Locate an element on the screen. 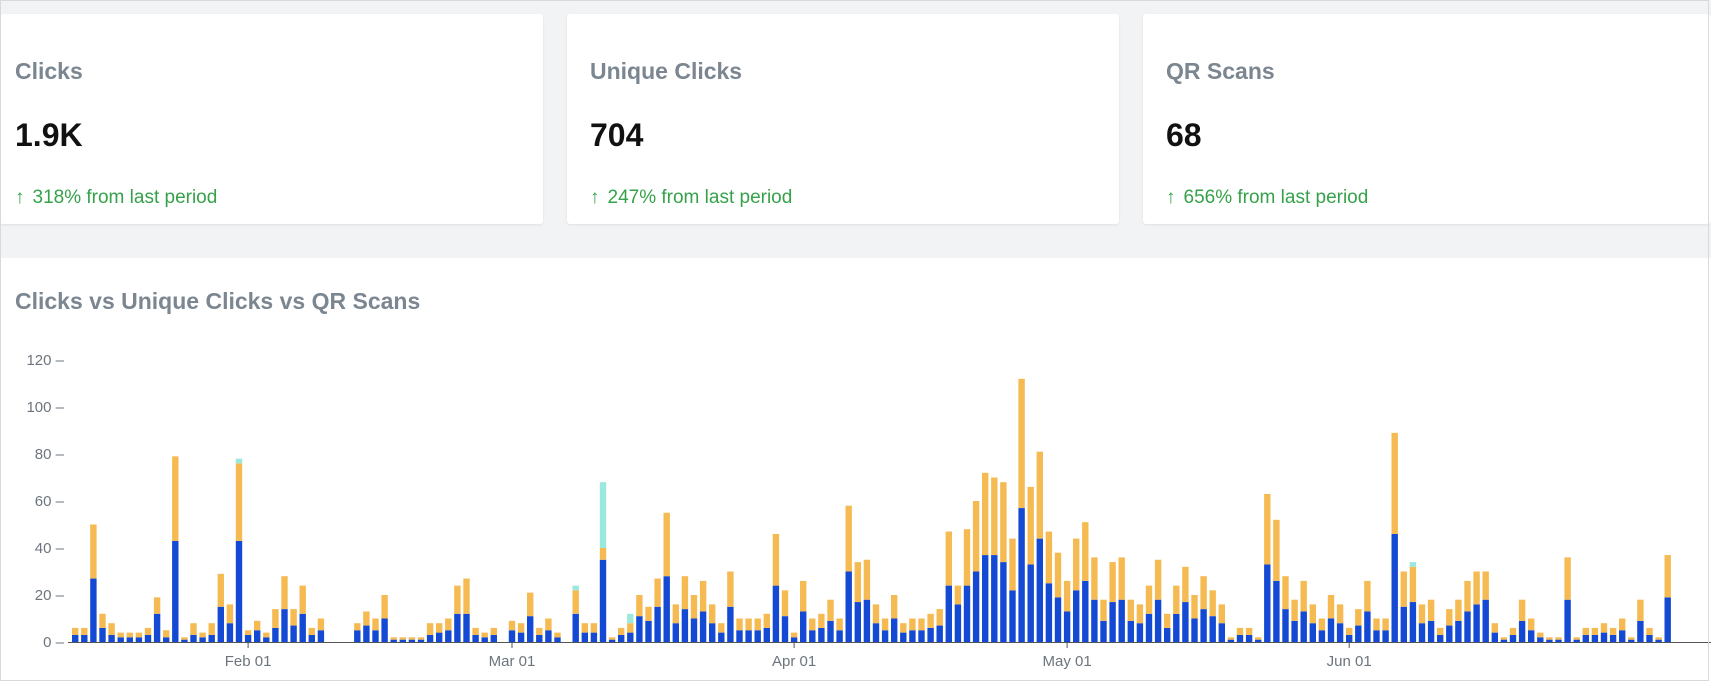 This screenshot has width=1711, height=683. qr-scans-bar is located at coordinates (575, 588).